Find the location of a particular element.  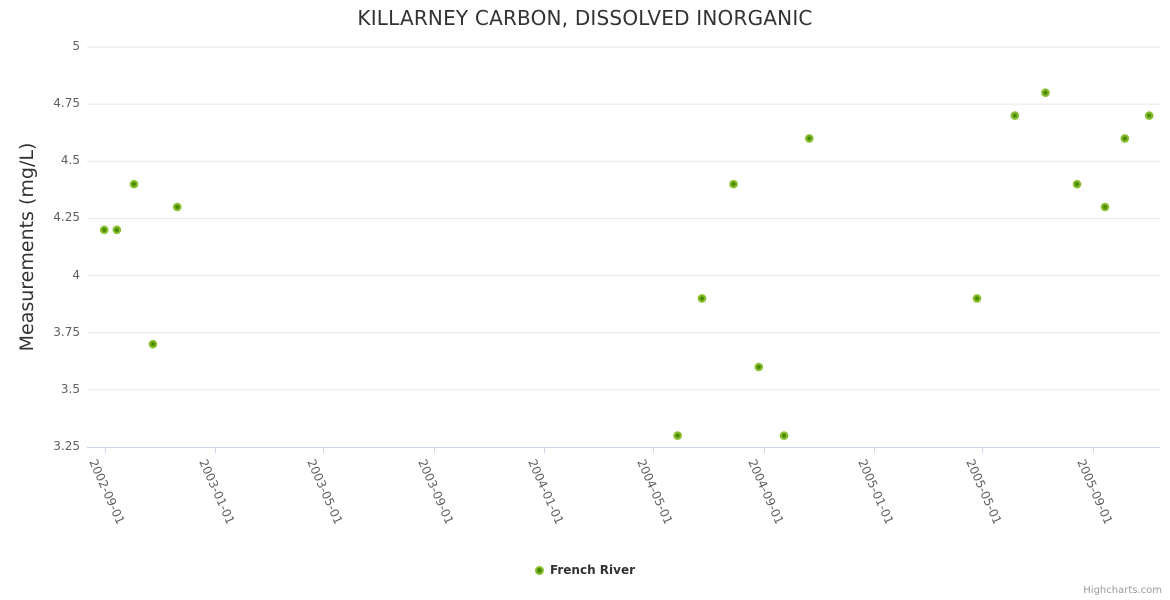

y-tick-label: 4 is located at coordinates (76, 274).